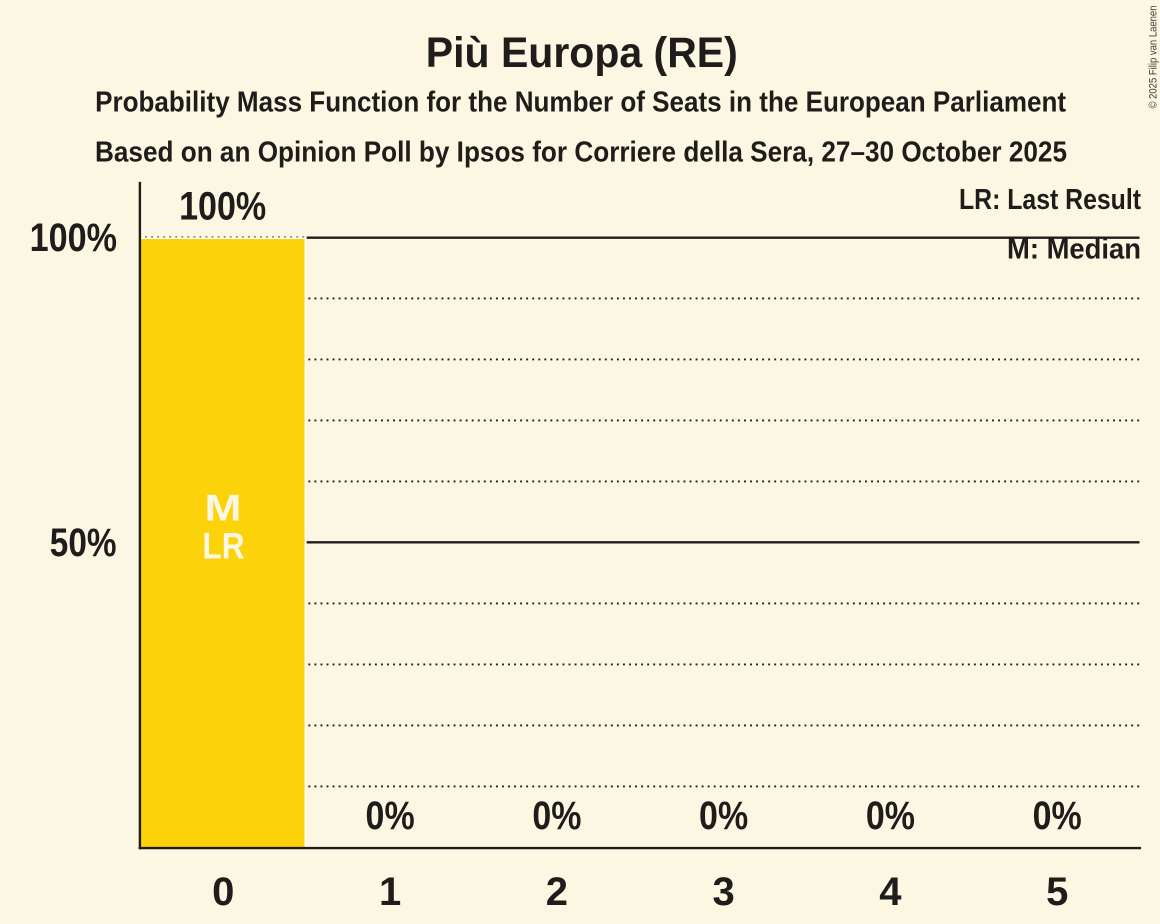 The height and width of the screenshot is (924, 1160). What do you see at coordinates (557, 892) in the screenshot?
I see `svg-text: 2` at bounding box center [557, 892].